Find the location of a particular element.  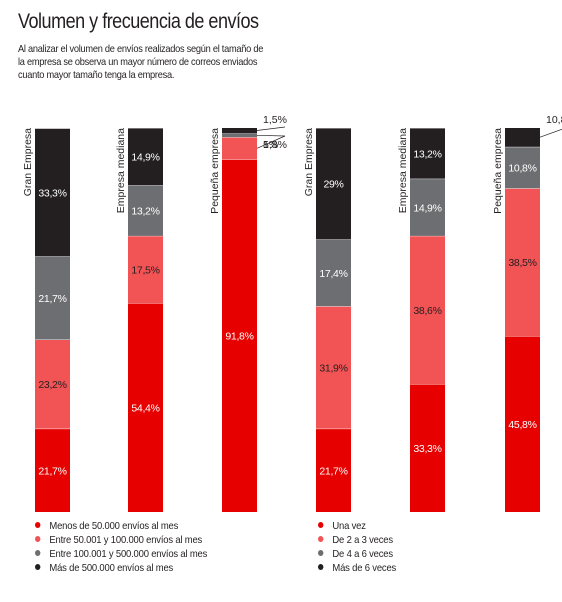

value-label-volume-empresa-mediana-series-4: 14,9% is located at coordinates (145, 158).